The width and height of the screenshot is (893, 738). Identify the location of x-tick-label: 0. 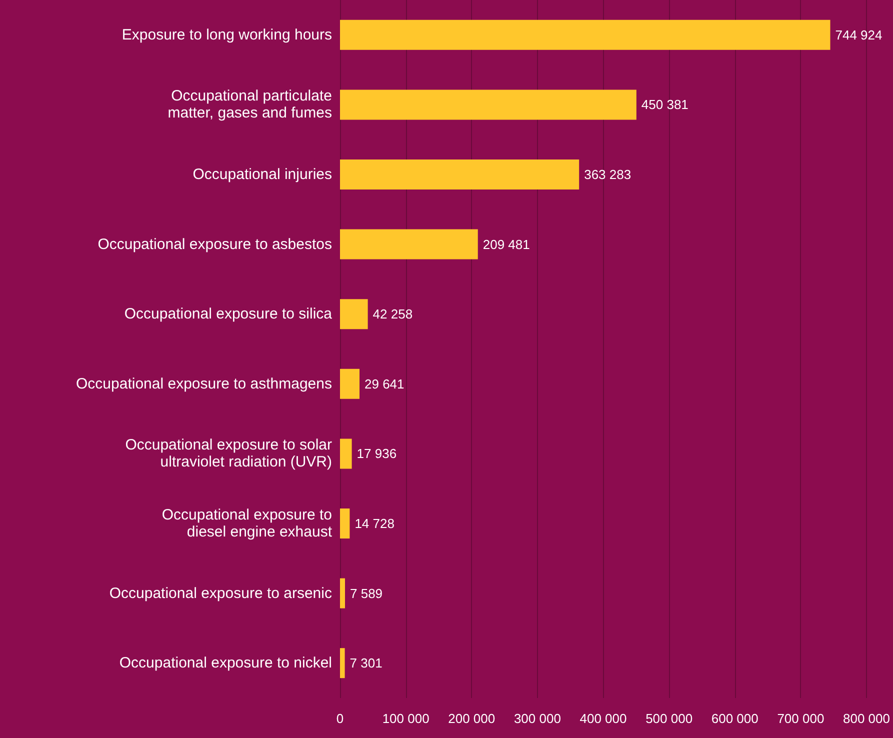
(340, 718).